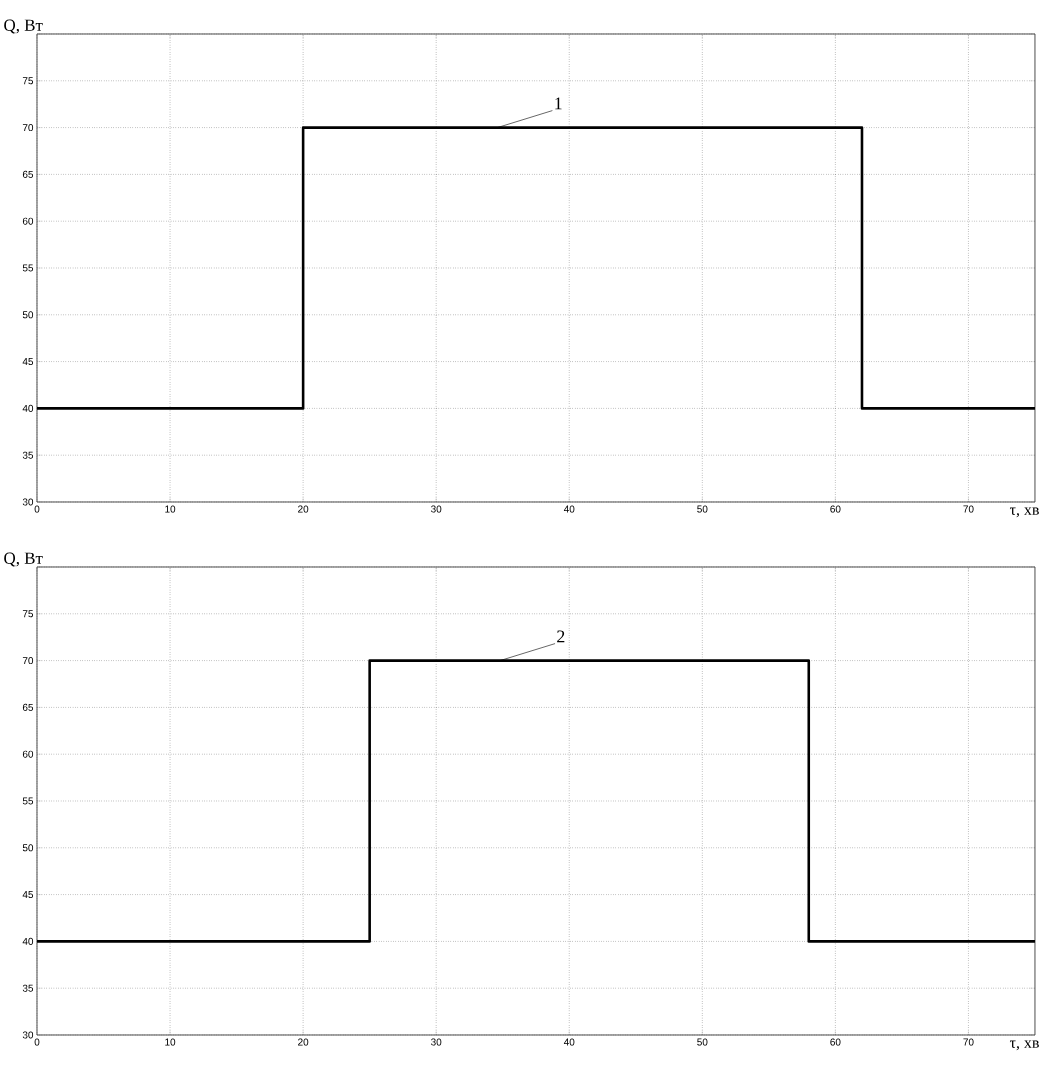 The width and height of the screenshot is (1046, 1065). I want to click on annotation: 2, so click(561, 636).